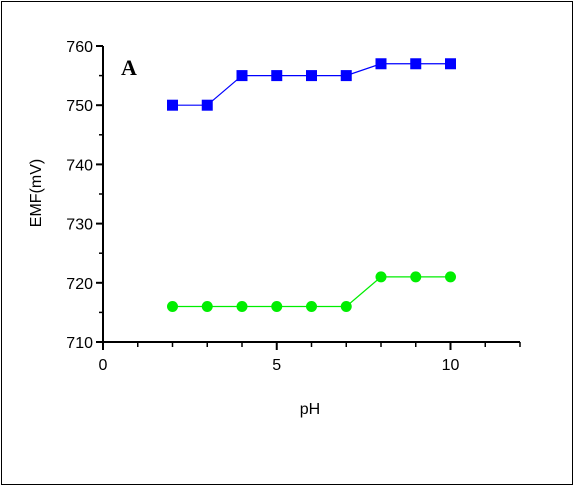  I want to click on series-line, so click(311, 84).